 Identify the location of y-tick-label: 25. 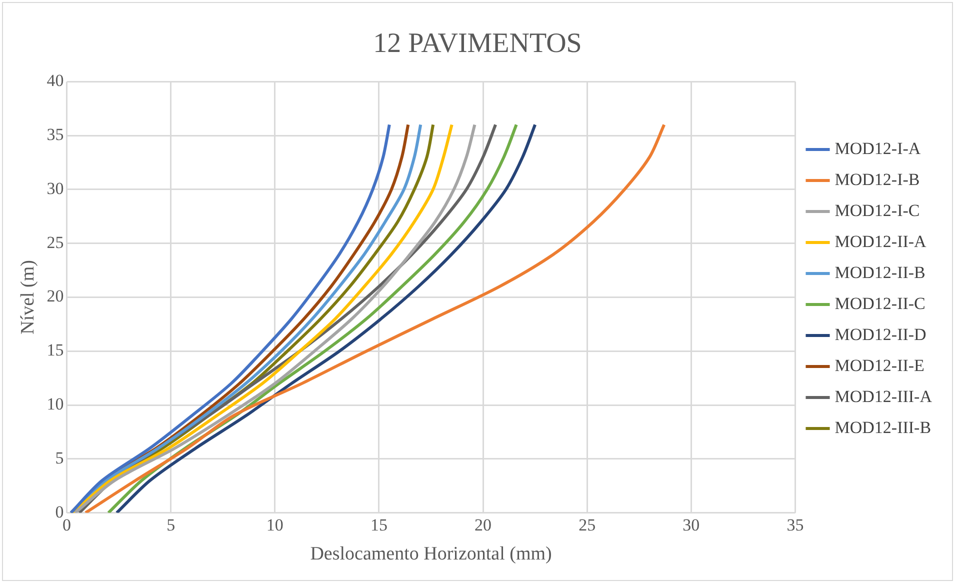
(55, 242).